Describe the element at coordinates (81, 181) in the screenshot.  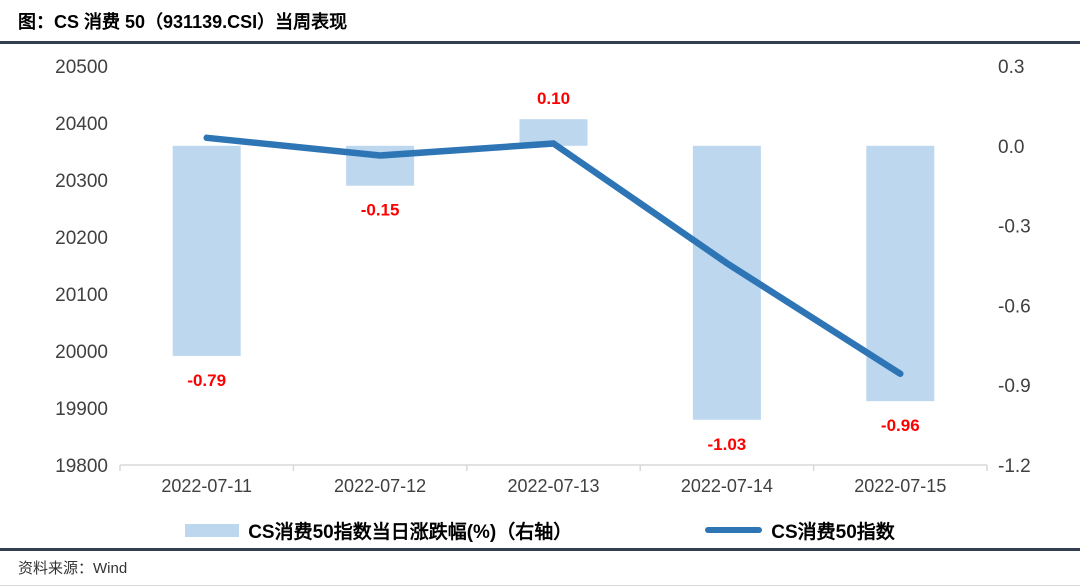
I see `left-axis-label: 20300` at that location.